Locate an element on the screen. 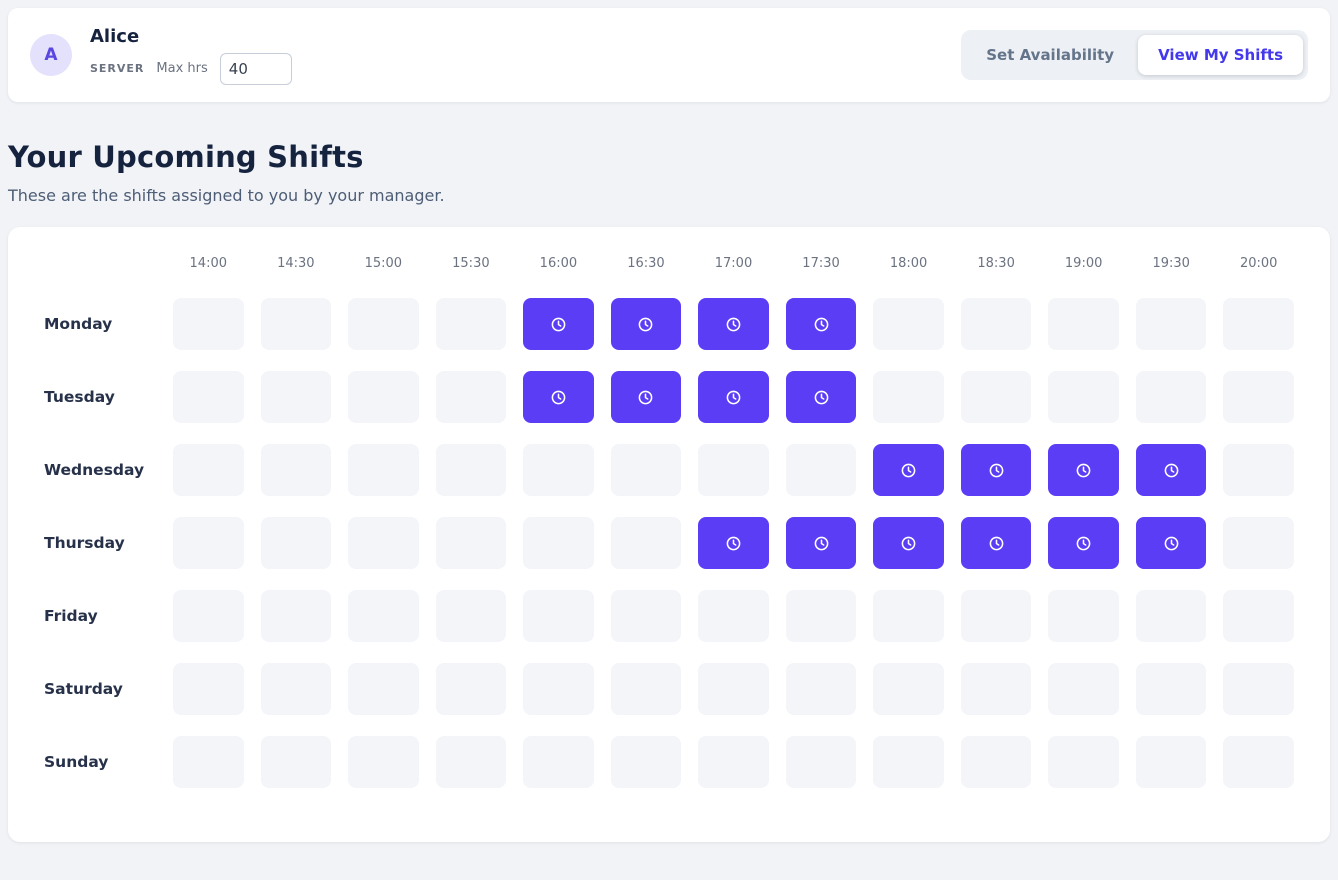 Image resolution: width=1338 pixels, height=880 pixels. avatar: A is located at coordinates (51, 55).